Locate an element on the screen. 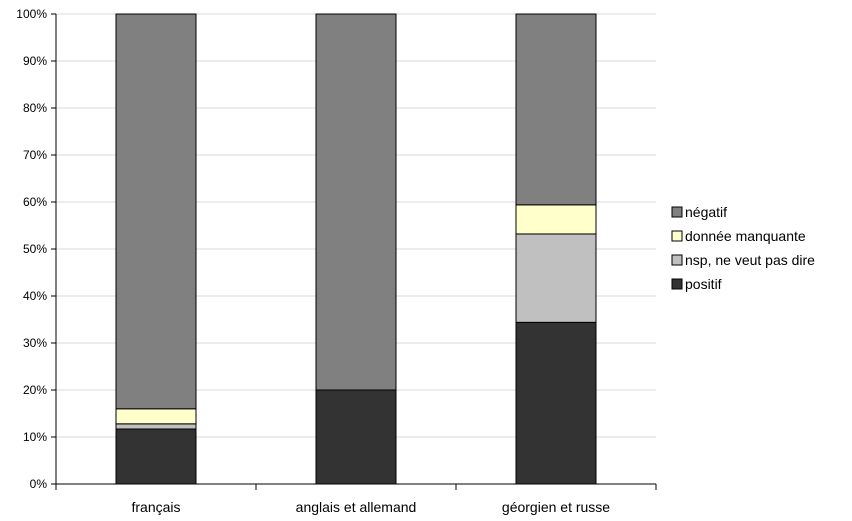  y-tick-label: 40% is located at coordinates (35, 296).